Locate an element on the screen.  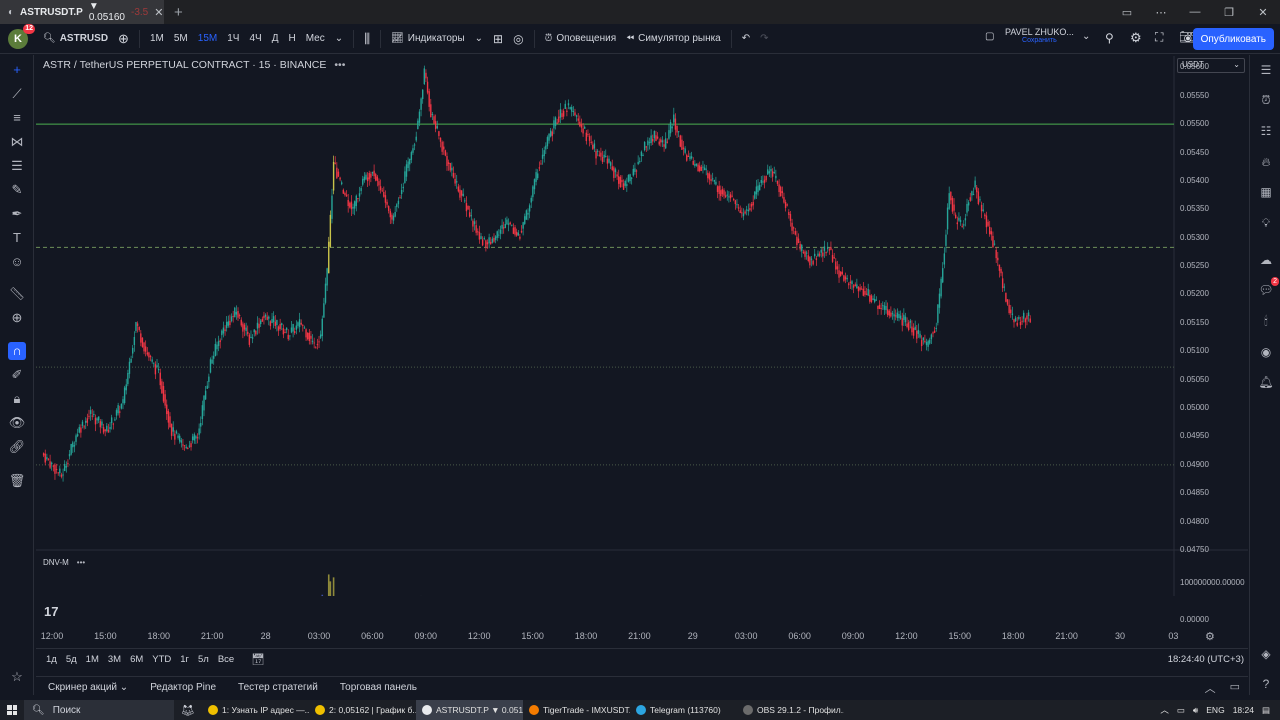
layouts-button: ⊞ is located at coordinates (498, 39).